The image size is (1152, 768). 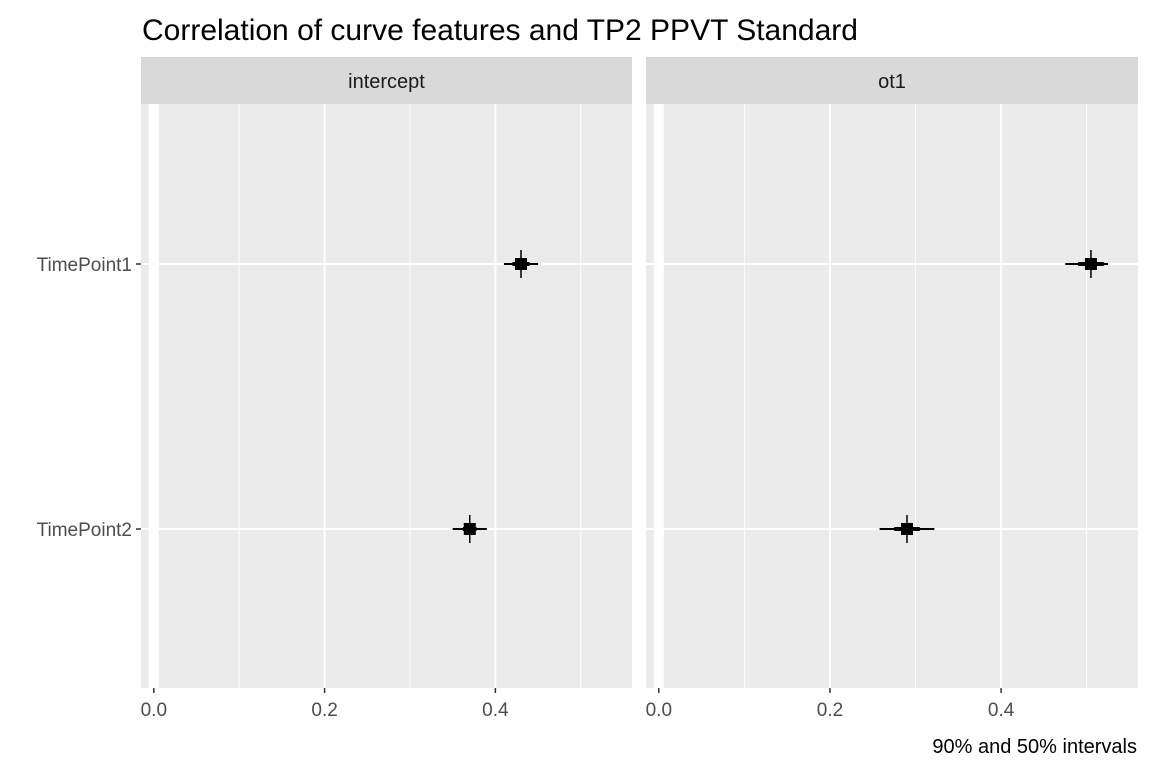 I want to click on interval-ot1-TimePoint1, so click(x=1087, y=264).